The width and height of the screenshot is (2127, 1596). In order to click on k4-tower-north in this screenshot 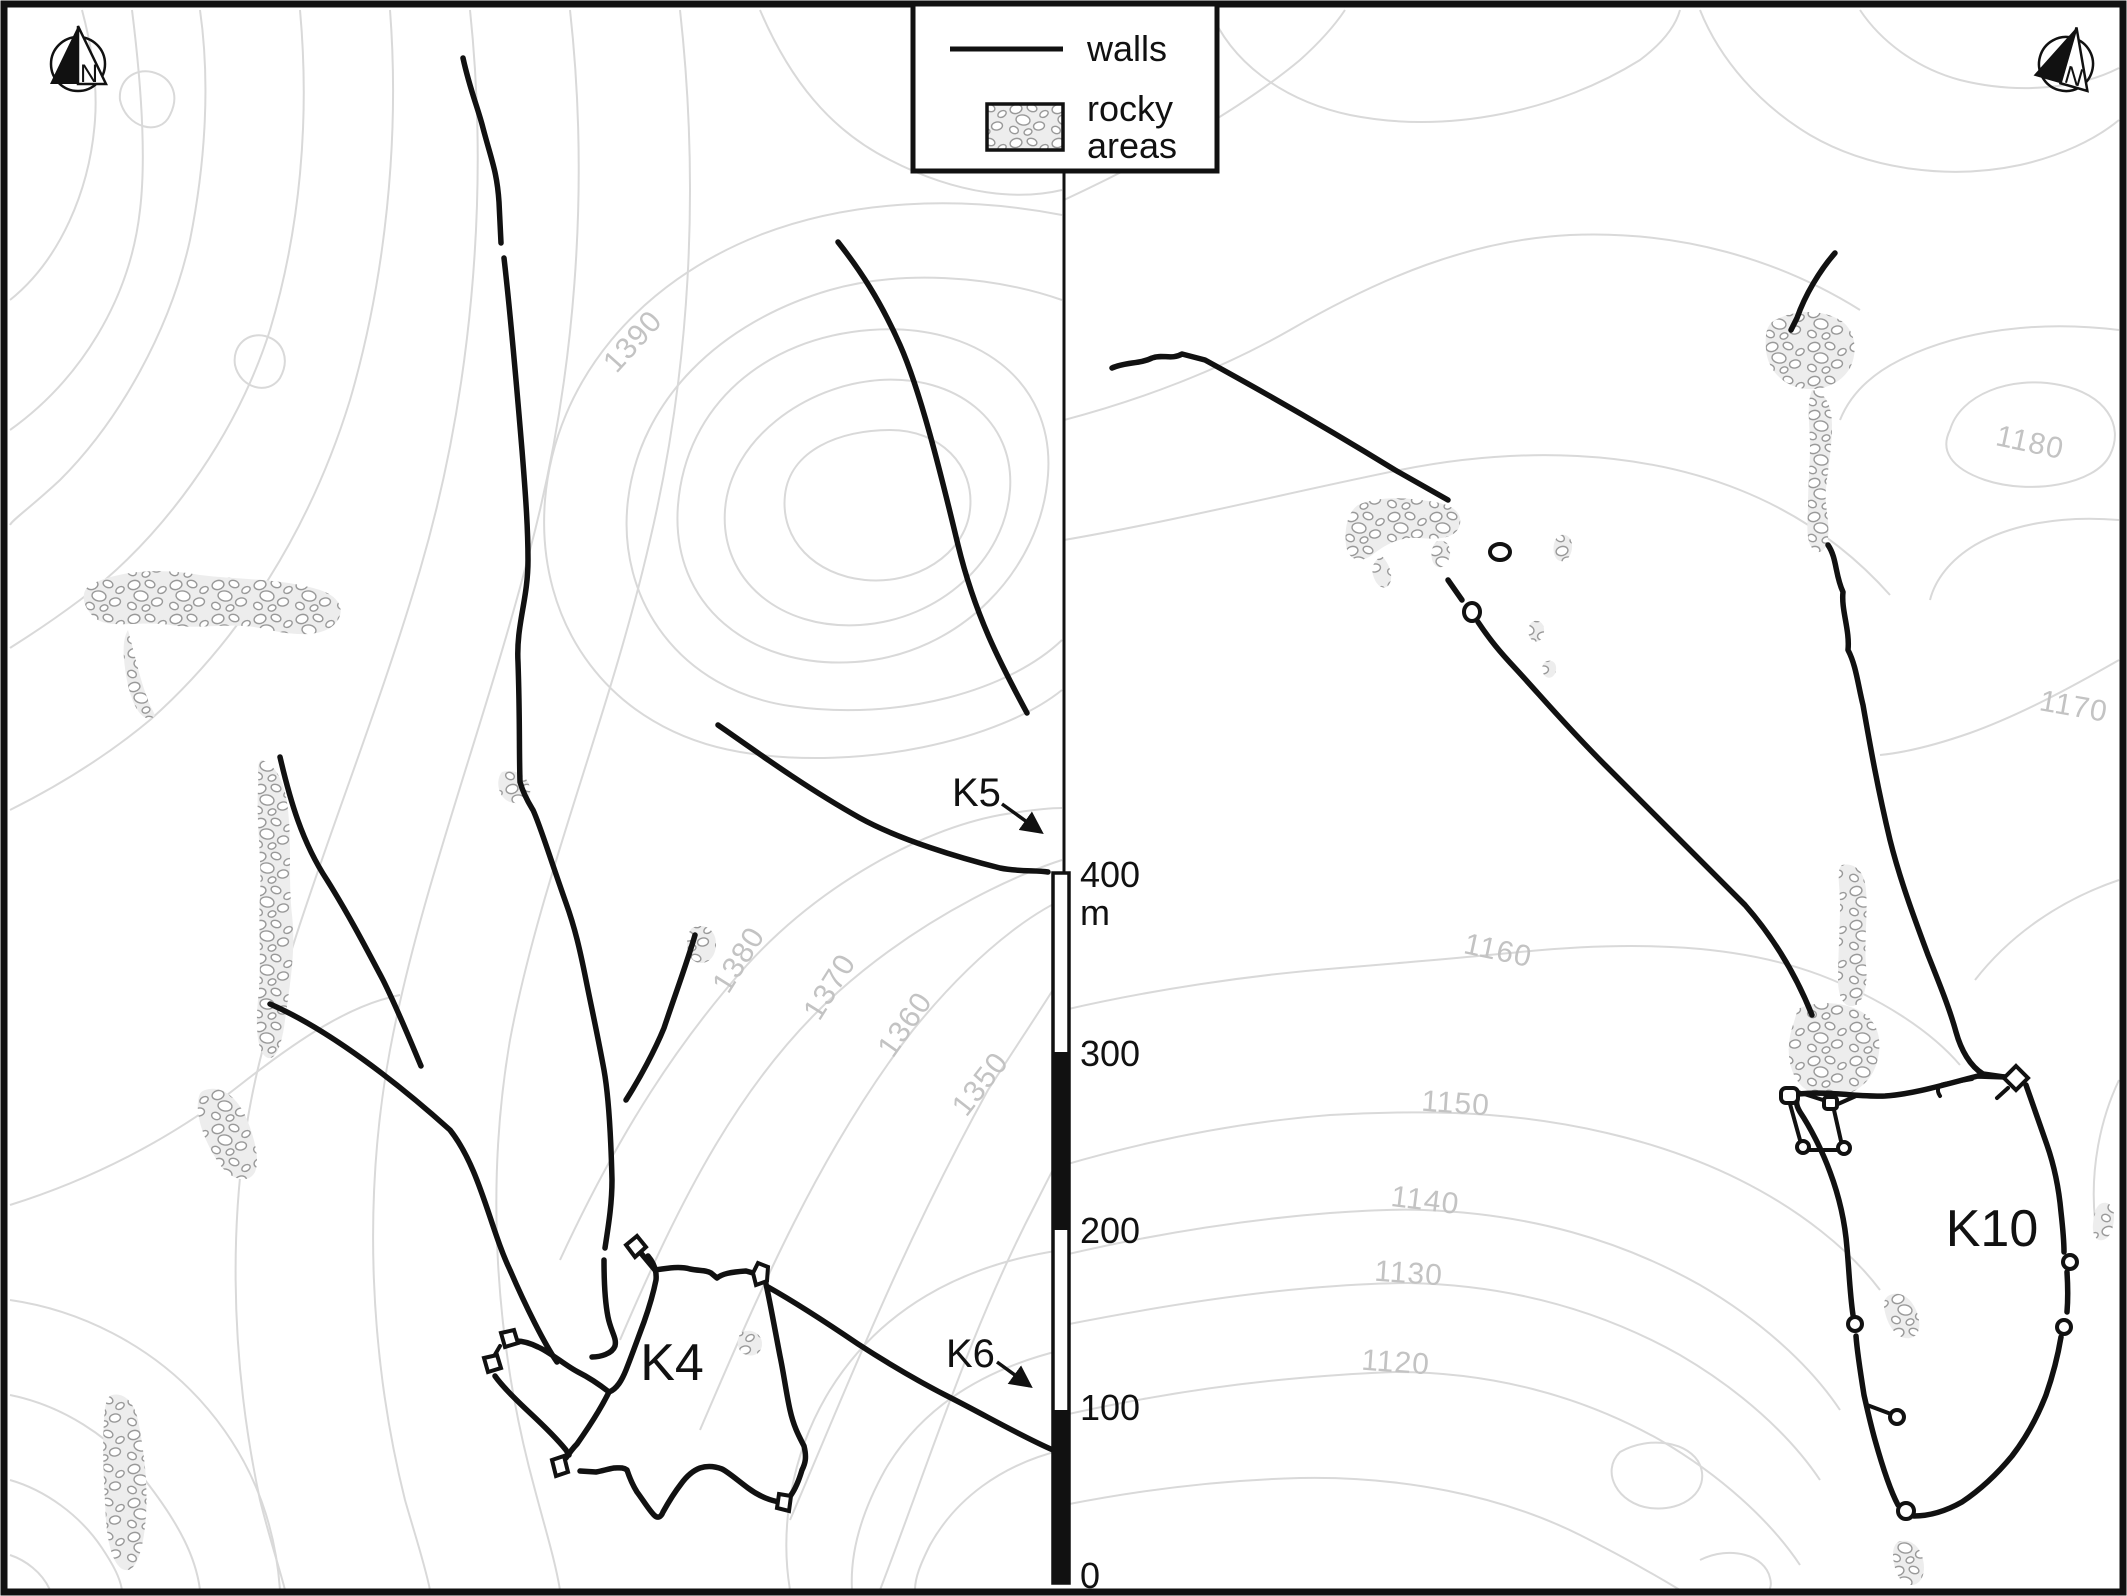, I will do `click(636, 1246)`.